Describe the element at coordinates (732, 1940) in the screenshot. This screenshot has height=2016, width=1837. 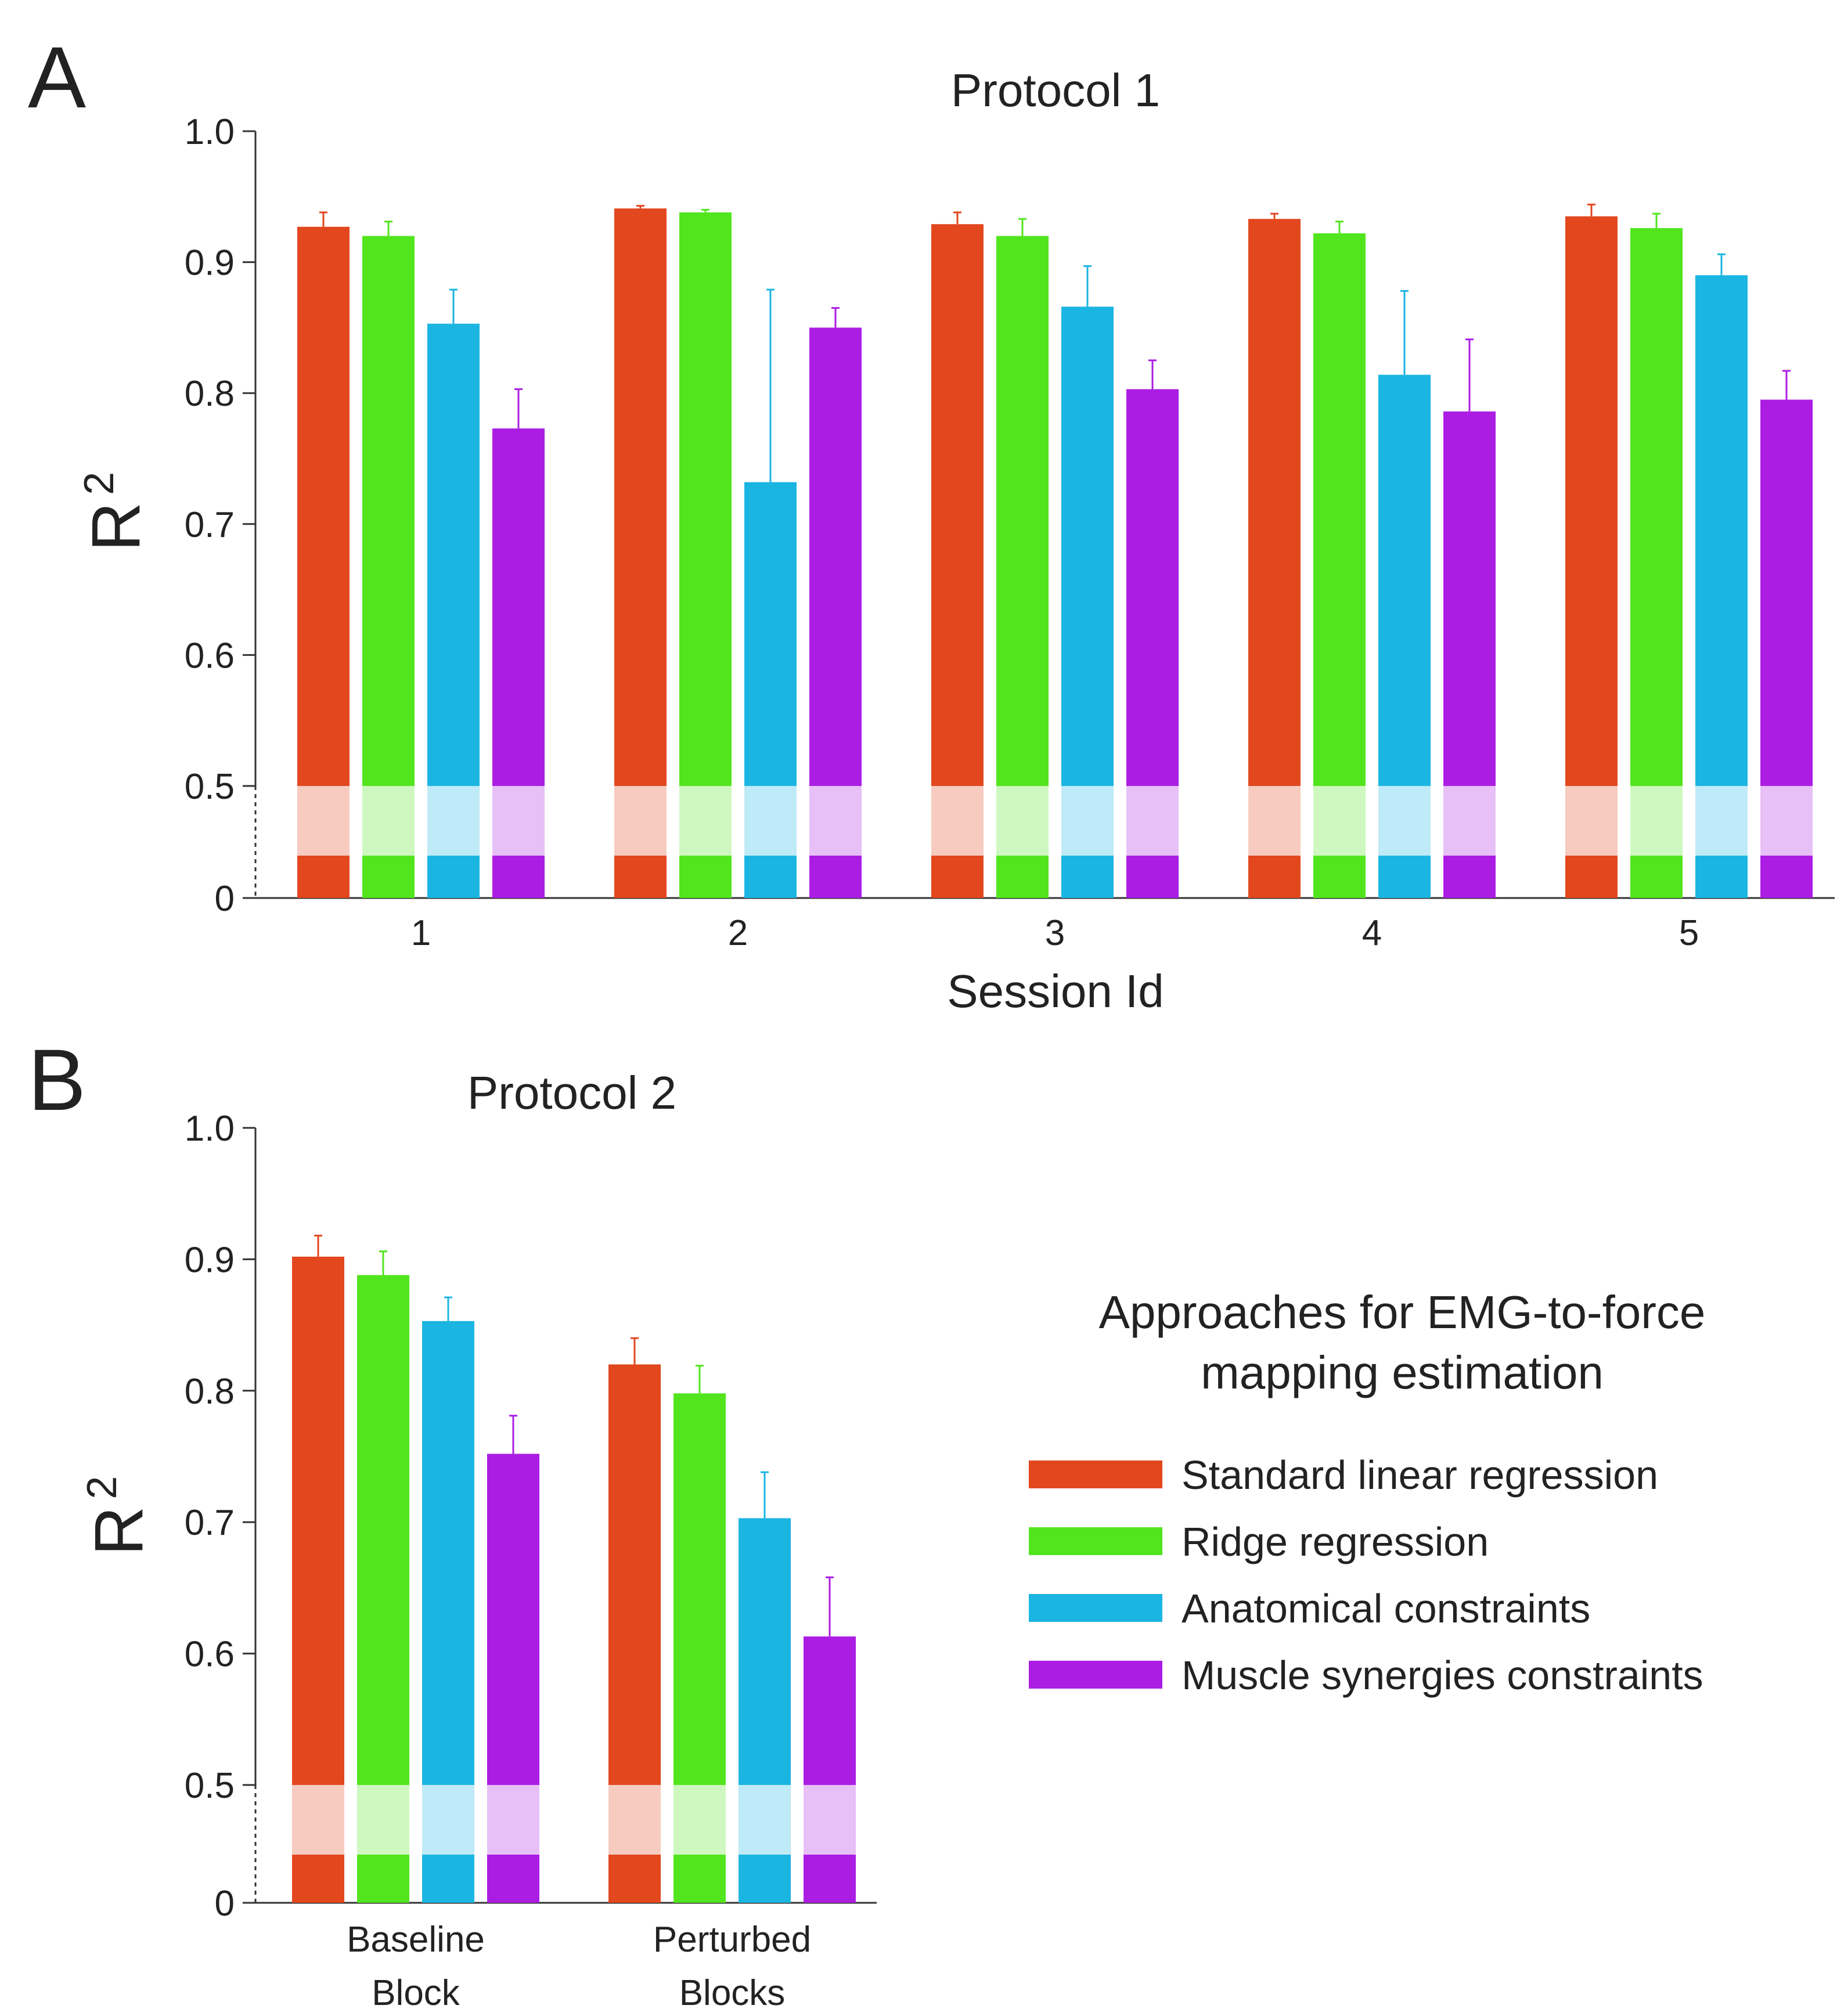
I see `x-tick-label: Perturbed` at that location.